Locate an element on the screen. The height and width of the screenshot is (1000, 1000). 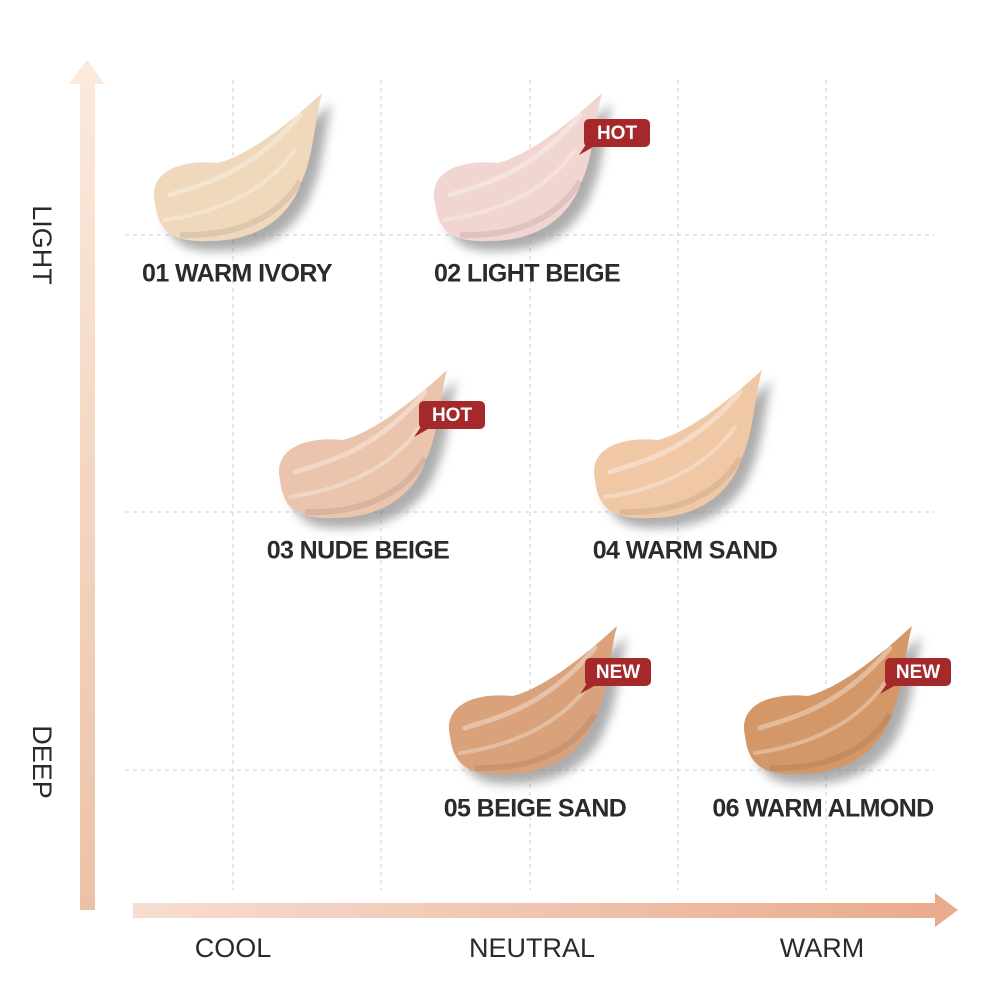
axis-label-top: LIGHT is located at coordinates (42, 245).